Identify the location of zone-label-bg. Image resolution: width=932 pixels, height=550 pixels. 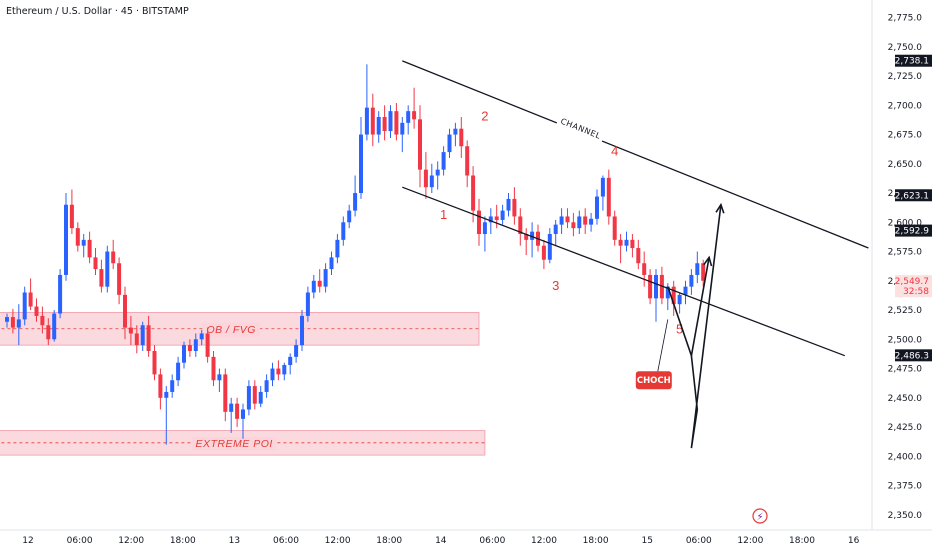
(234, 443).